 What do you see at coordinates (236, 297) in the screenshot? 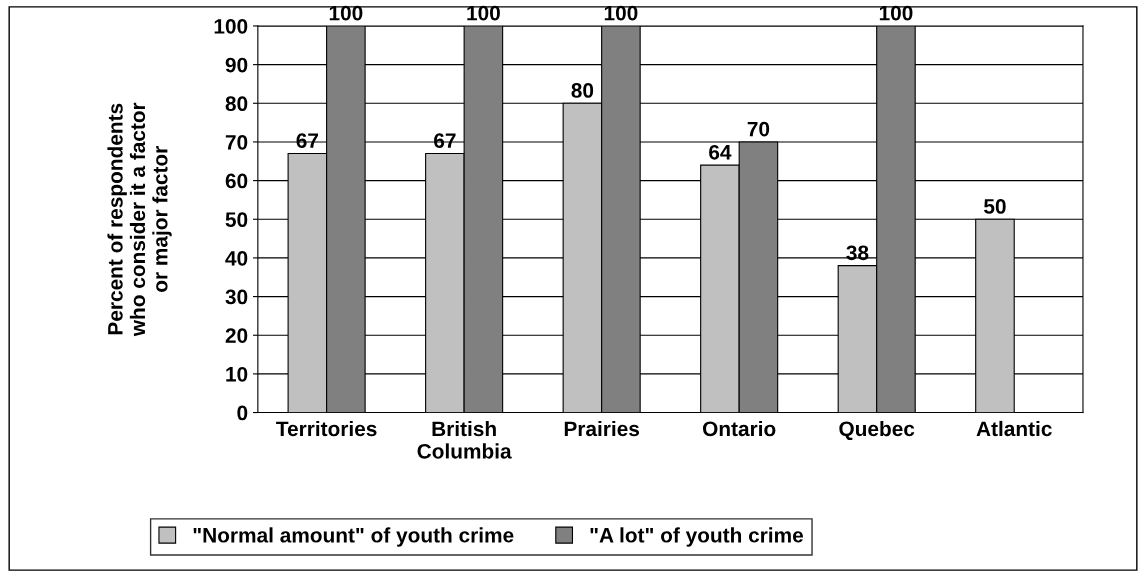
I see `y-tick-label: 30` at bounding box center [236, 297].